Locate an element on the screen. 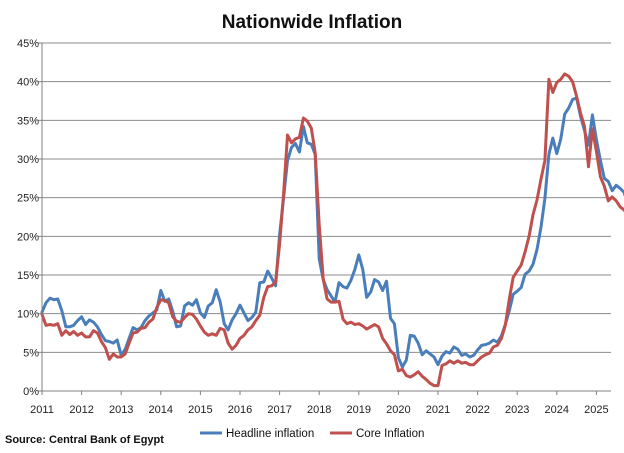  legend-label-core: Core Inflation is located at coordinates (390, 434).